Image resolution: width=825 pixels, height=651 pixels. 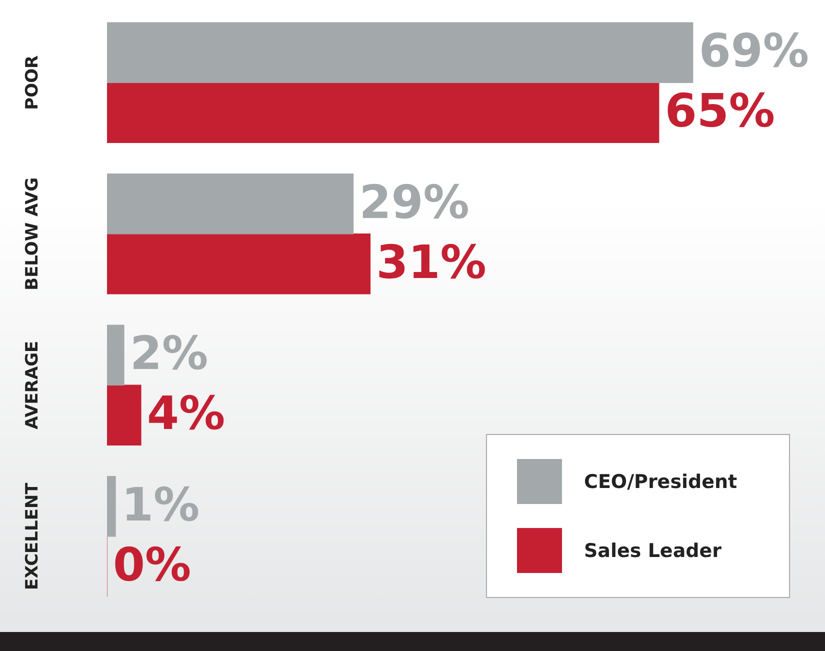 What do you see at coordinates (414, 201) in the screenshot?
I see `data-label: 29%` at bounding box center [414, 201].